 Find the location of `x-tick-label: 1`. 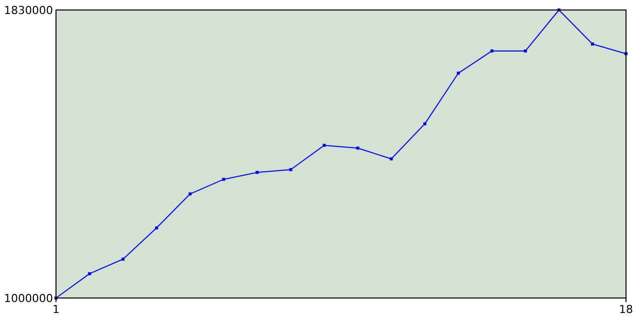

x-tick-label: 1 is located at coordinates (56, 309).